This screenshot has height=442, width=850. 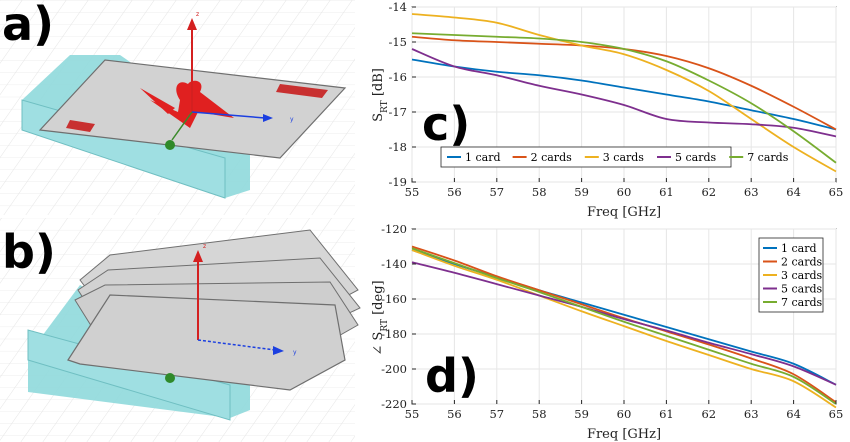 I want to click on y-axis-label-b: y, so click(x=295, y=352).